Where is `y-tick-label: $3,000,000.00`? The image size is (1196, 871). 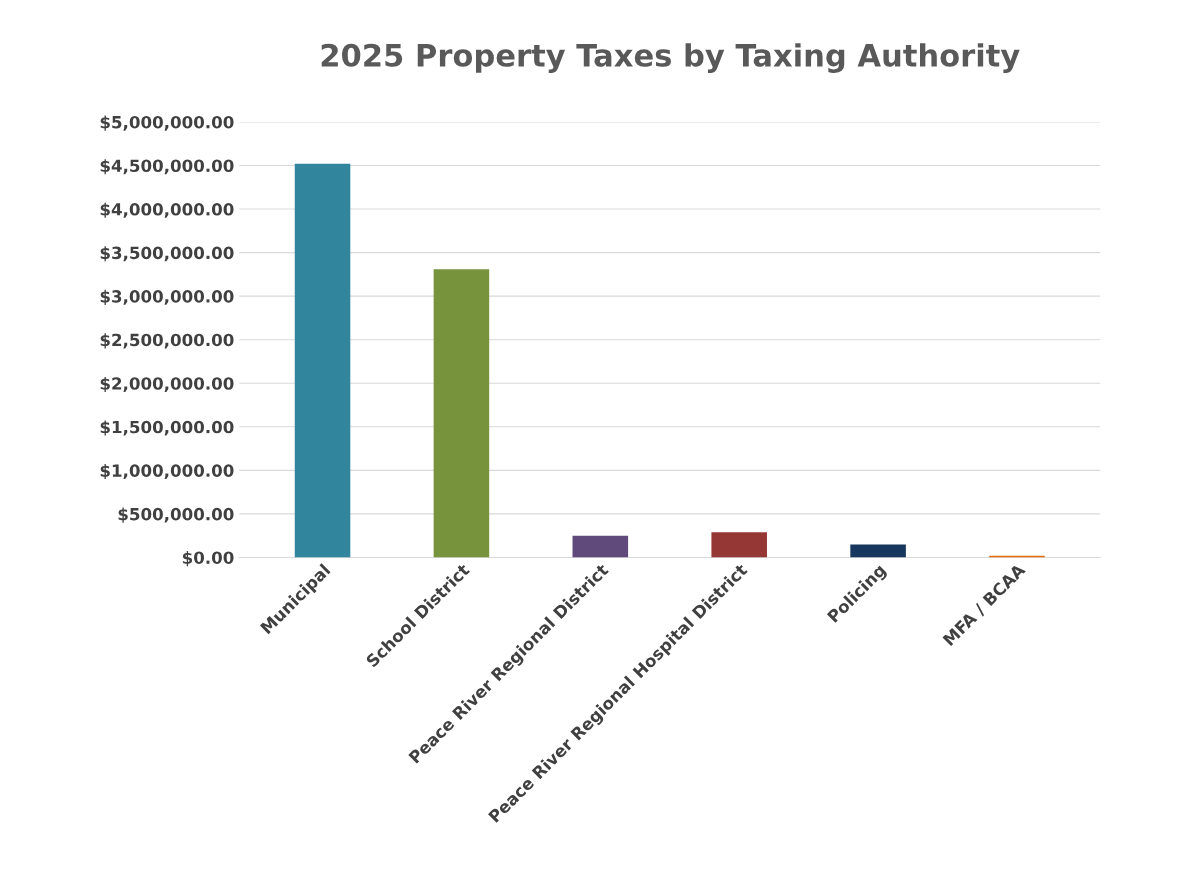 y-tick-label: $3,000,000.00 is located at coordinates (167, 297).